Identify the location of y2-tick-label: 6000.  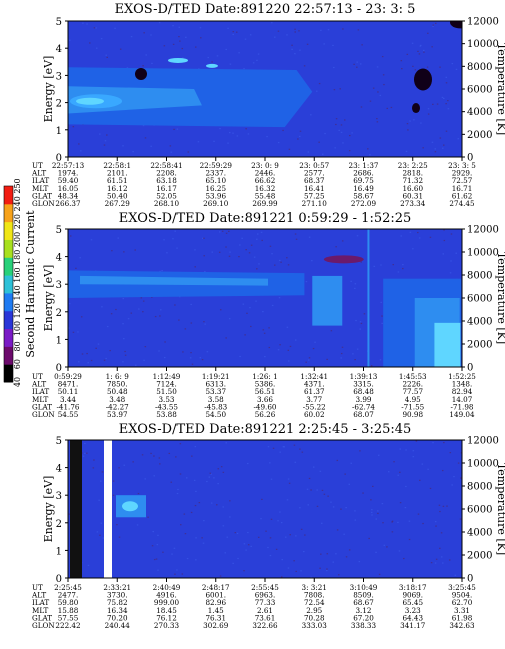
(479, 510).